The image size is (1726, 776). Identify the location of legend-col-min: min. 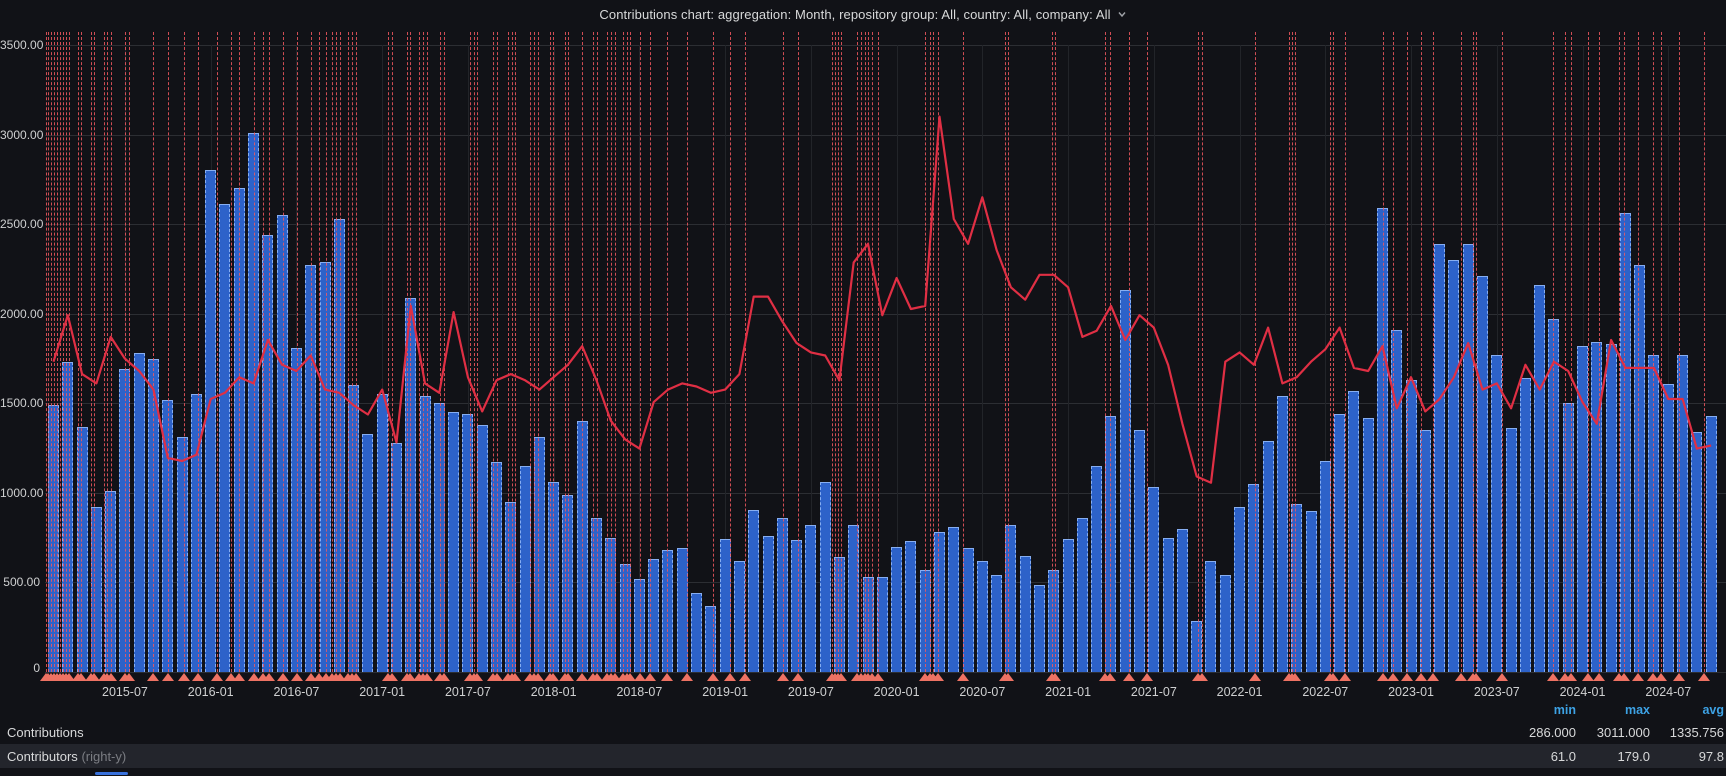
(1564, 710).